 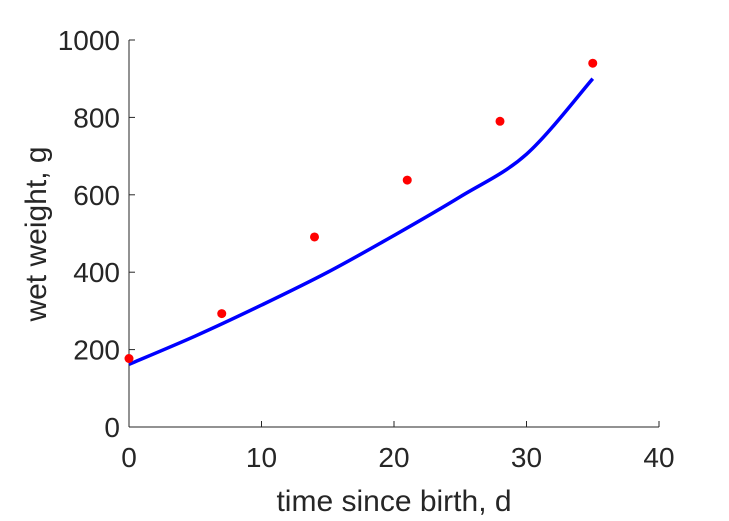 What do you see at coordinates (112, 427) in the screenshot?
I see `y-tick-label: 0` at bounding box center [112, 427].